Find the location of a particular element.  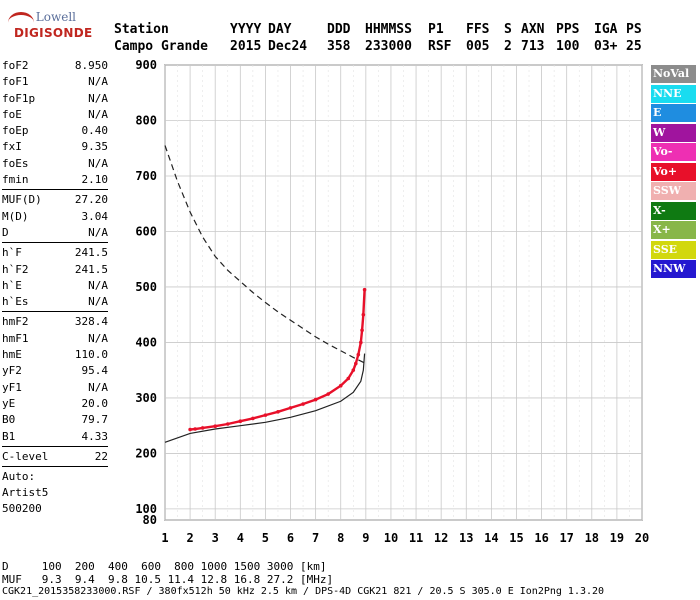

header-value: 03+ is located at coordinates (606, 46).